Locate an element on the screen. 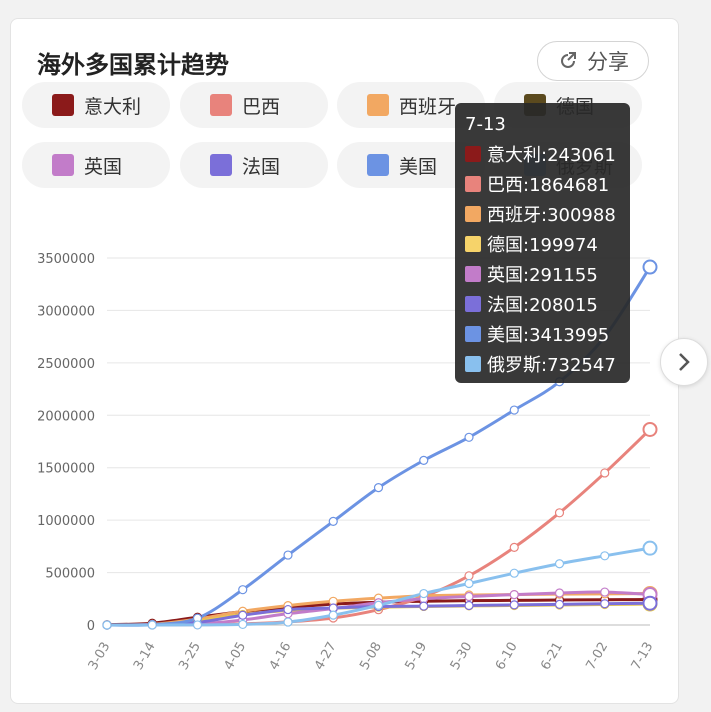 The image size is (711, 712). tooltip-text: 德国:199974 is located at coordinates (542, 245).